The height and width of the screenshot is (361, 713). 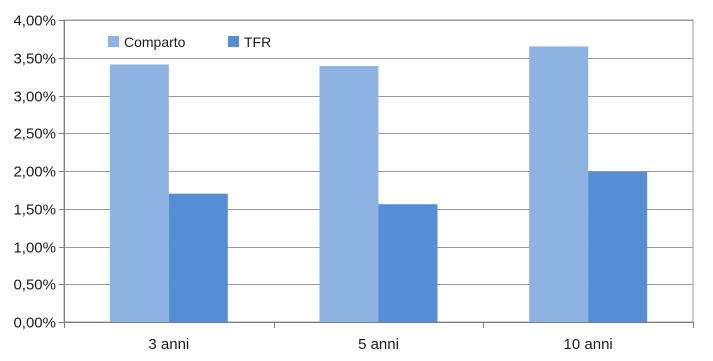 What do you see at coordinates (189, 42) in the screenshot?
I see `legend: Comparto TFR` at bounding box center [189, 42].